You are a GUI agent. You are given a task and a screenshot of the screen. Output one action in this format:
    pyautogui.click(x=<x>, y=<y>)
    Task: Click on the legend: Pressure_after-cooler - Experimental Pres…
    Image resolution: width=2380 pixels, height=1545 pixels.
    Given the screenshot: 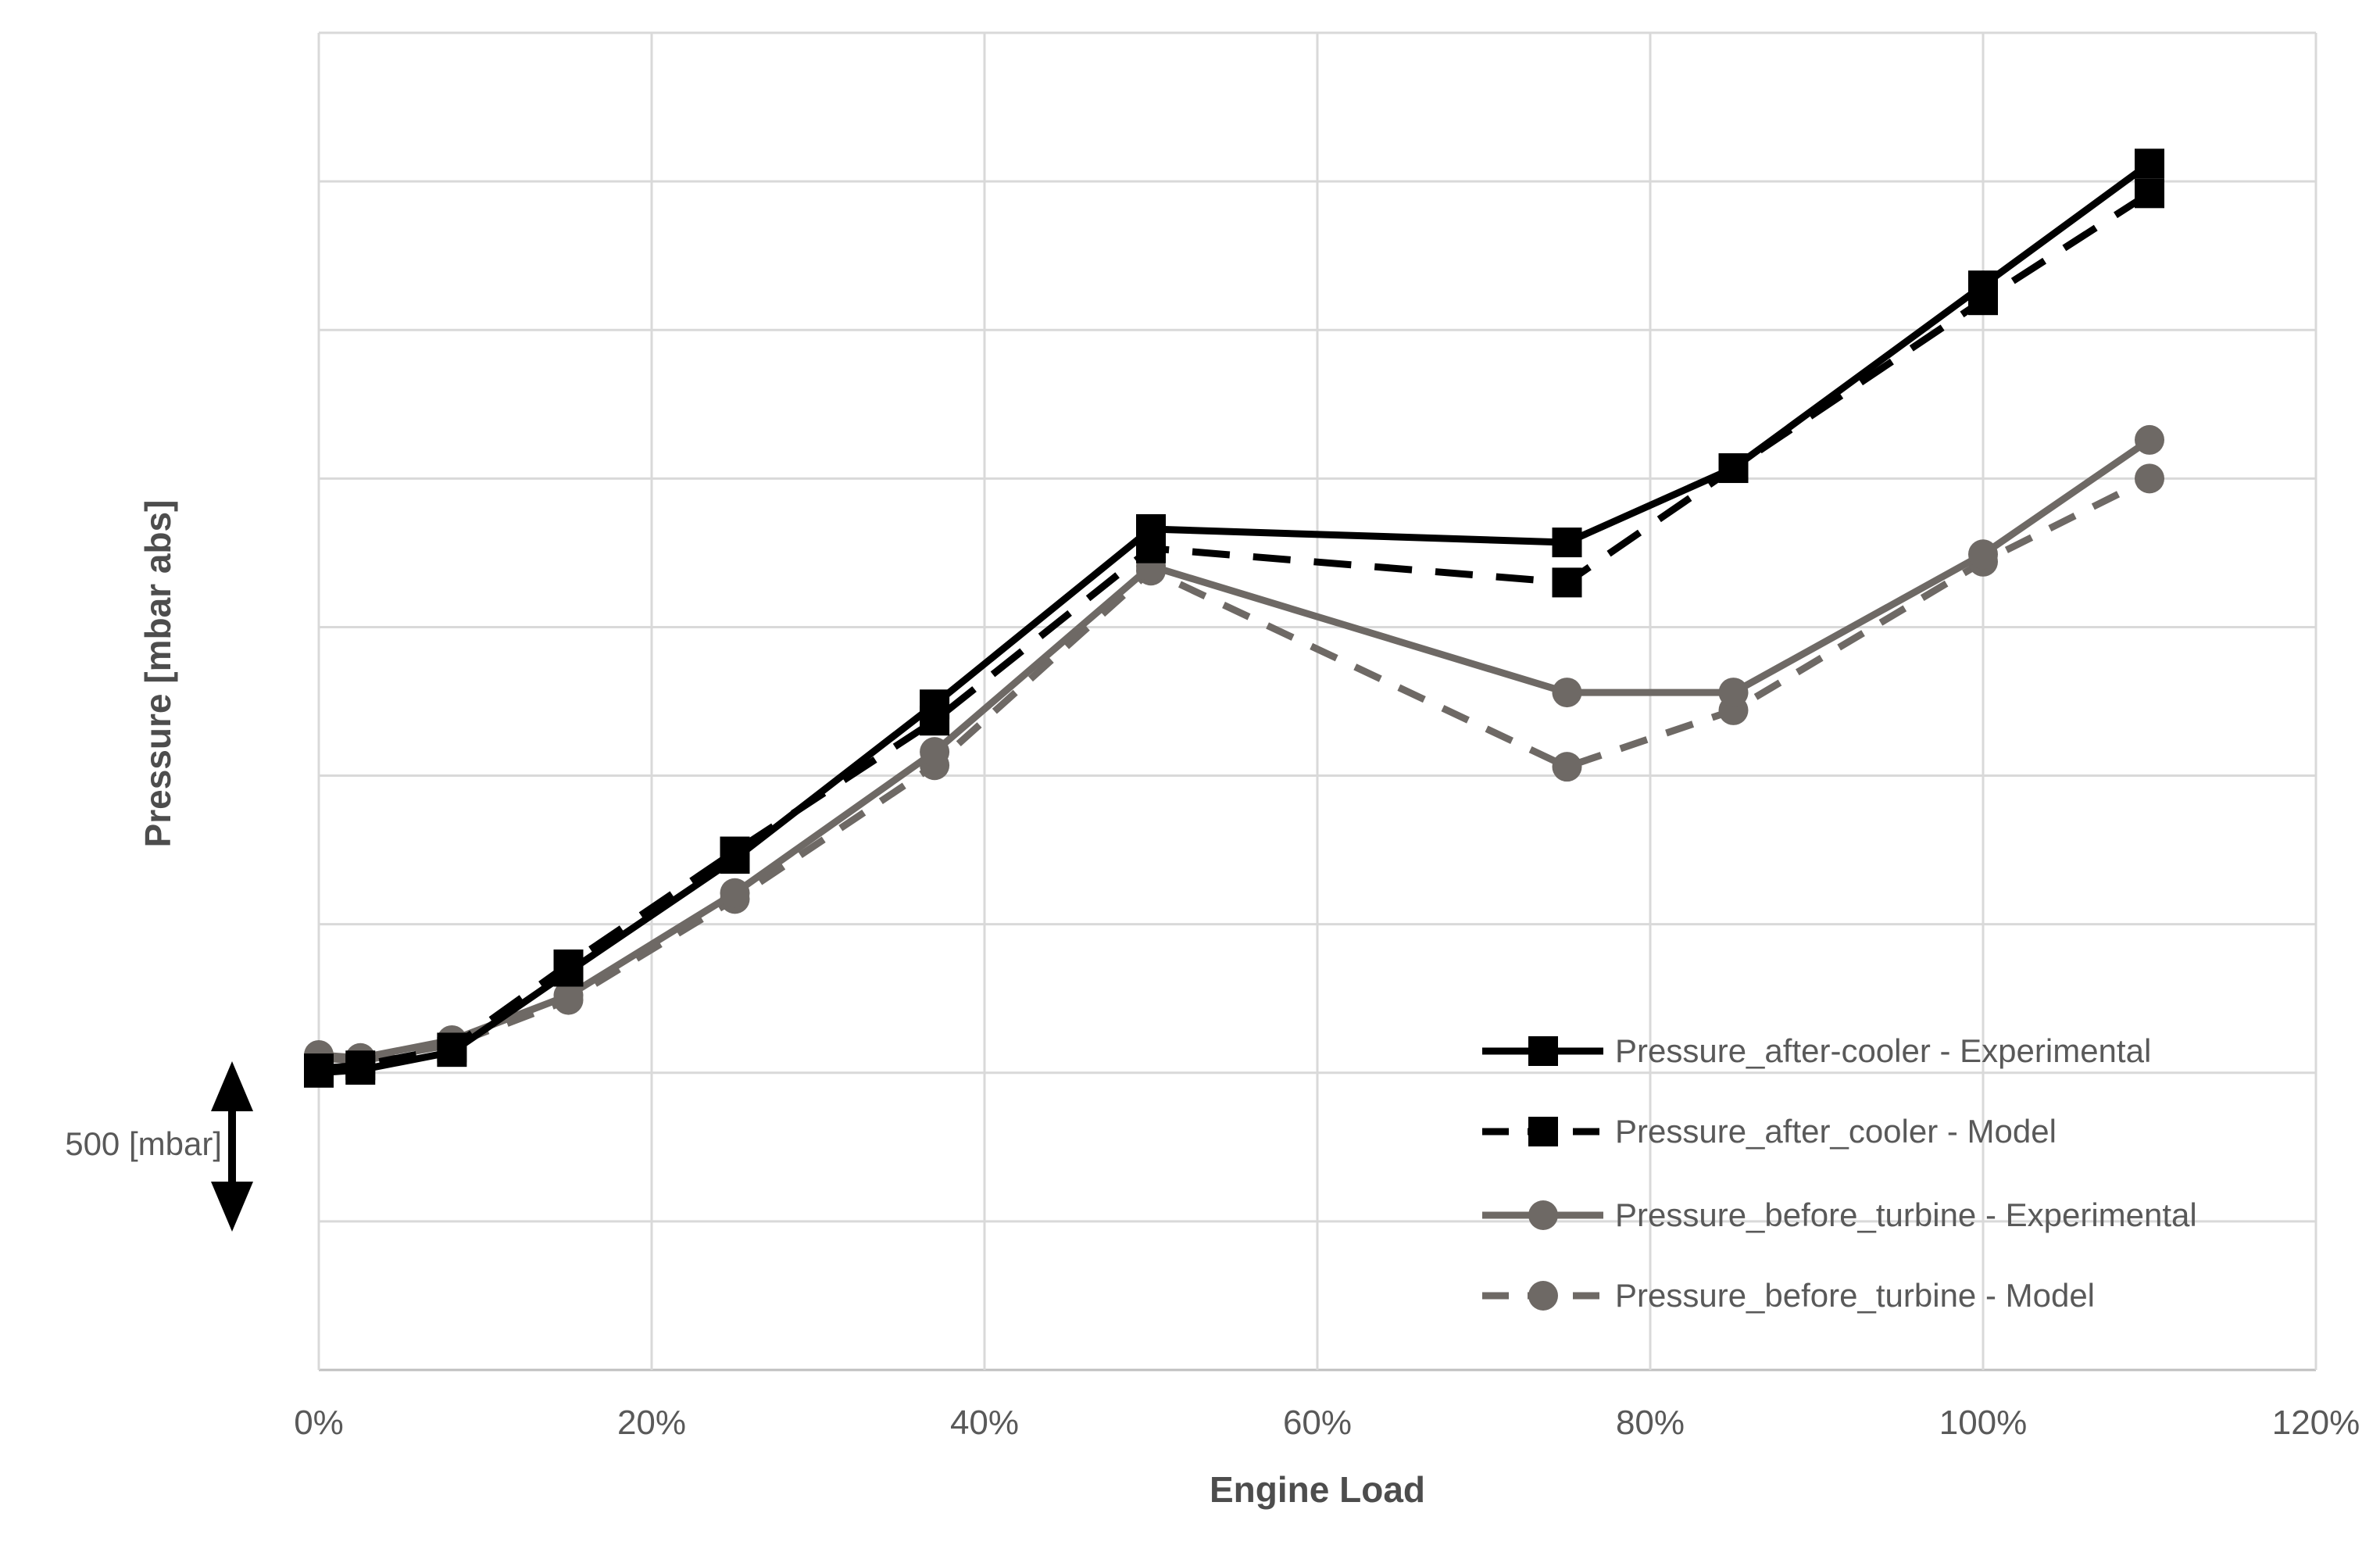 What is the action you would take?
    pyautogui.click(x=1839, y=1173)
    